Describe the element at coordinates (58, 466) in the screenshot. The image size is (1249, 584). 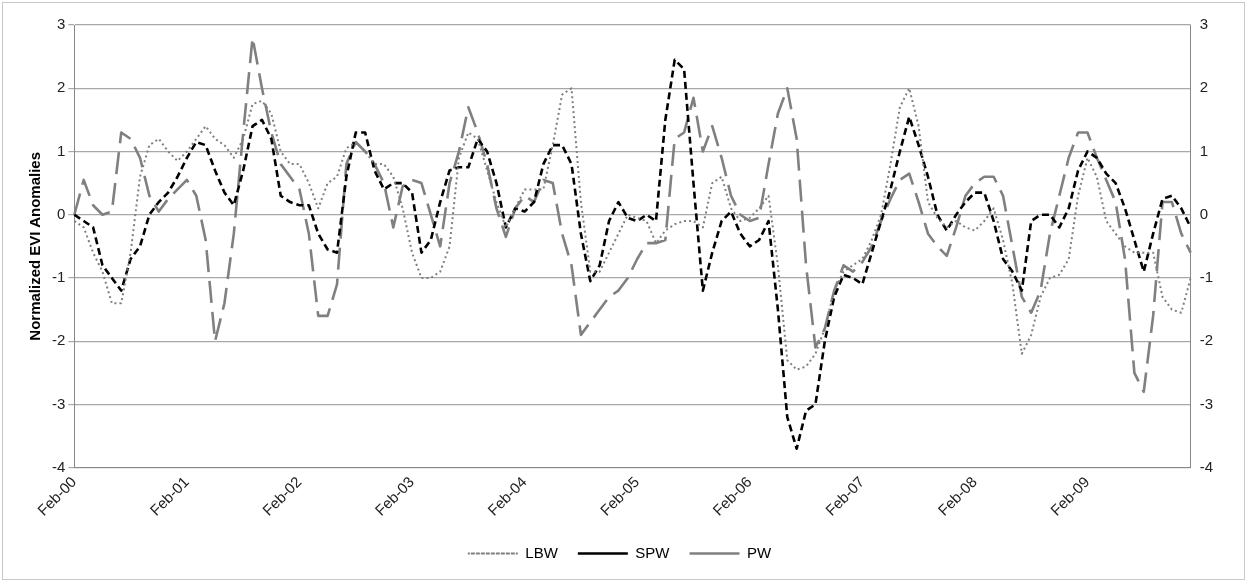
I see `y-tick-label: -4` at that location.